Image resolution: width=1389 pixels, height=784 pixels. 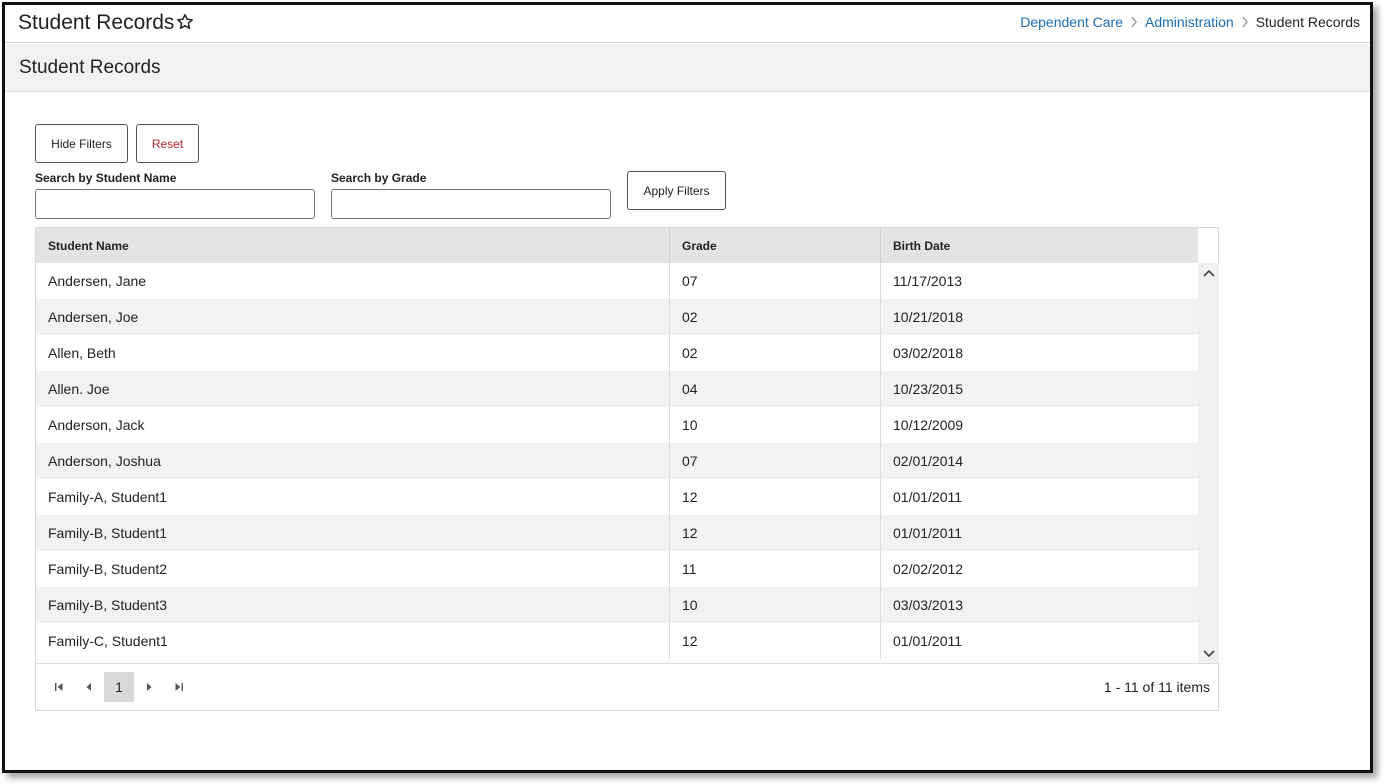 What do you see at coordinates (353, 389) in the screenshot?
I see `cell-student-name: Allen. Joe` at bounding box center [353, 389].